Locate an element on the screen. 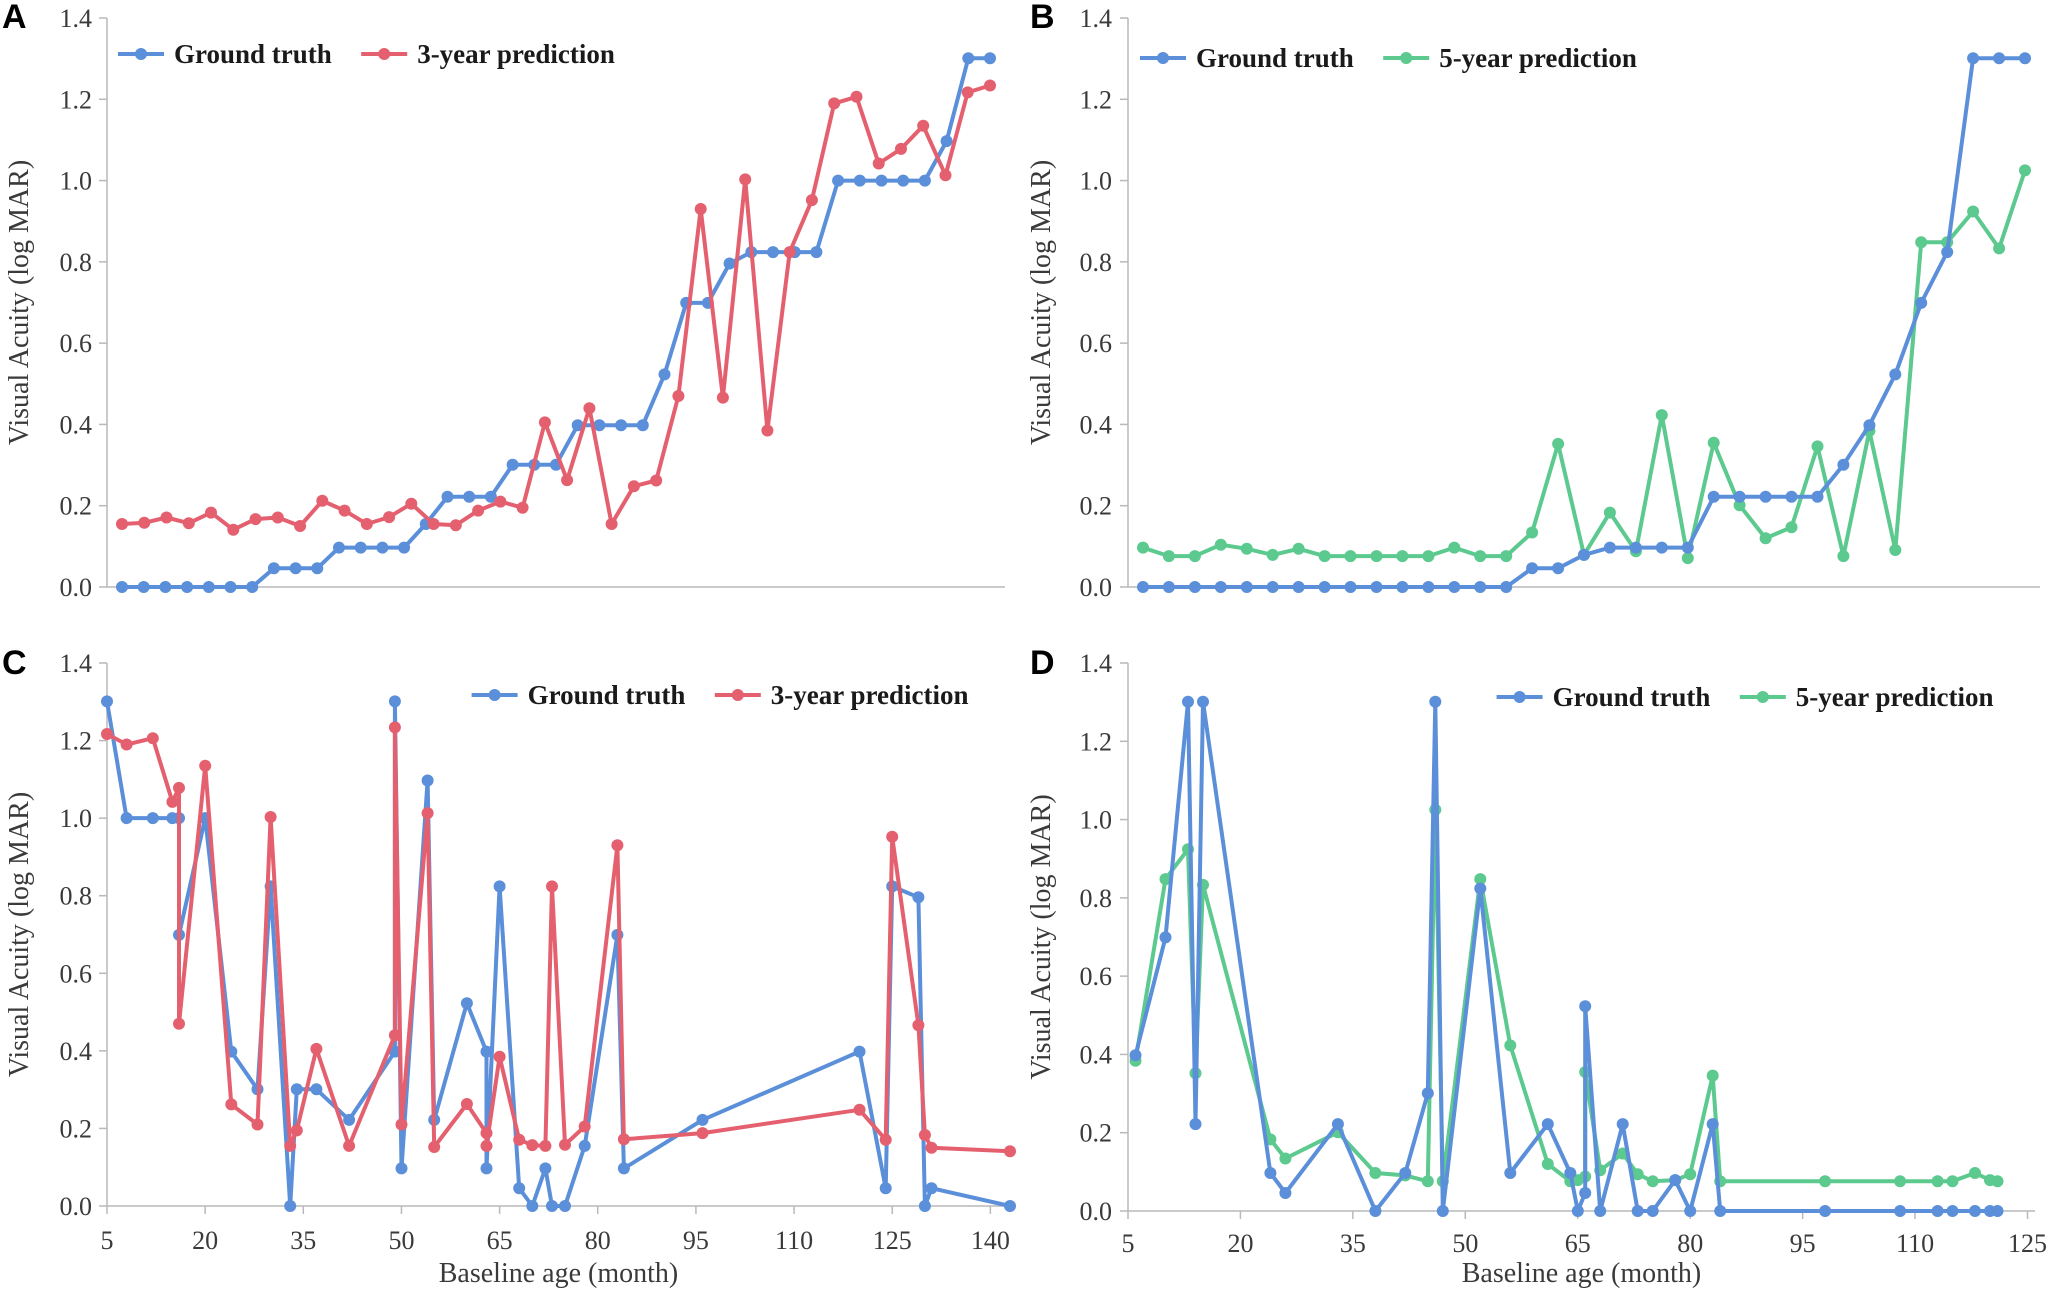 The width and height of the screenshot is (2055, 1293). x-tick-label: 5 is located at coordinates (107, 1240).